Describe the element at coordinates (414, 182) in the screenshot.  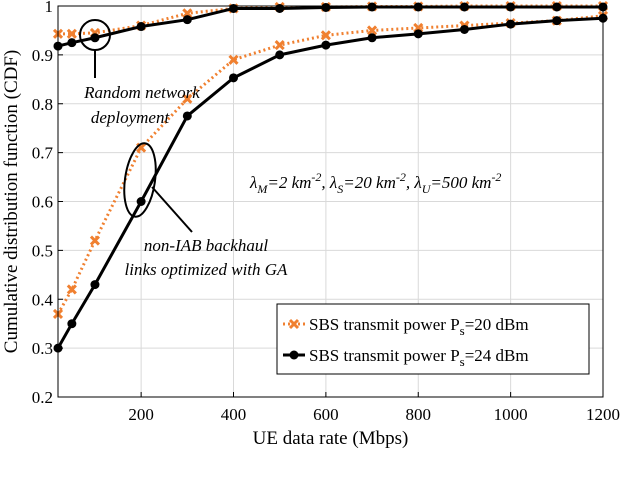
I see `formula-lambda-u: , λ` at that location.